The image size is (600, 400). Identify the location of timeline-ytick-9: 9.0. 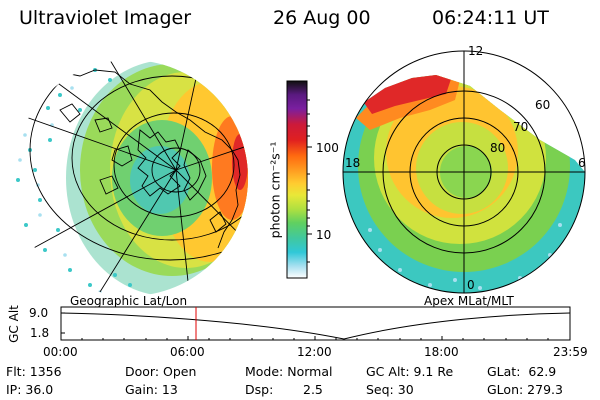
(39, 313).